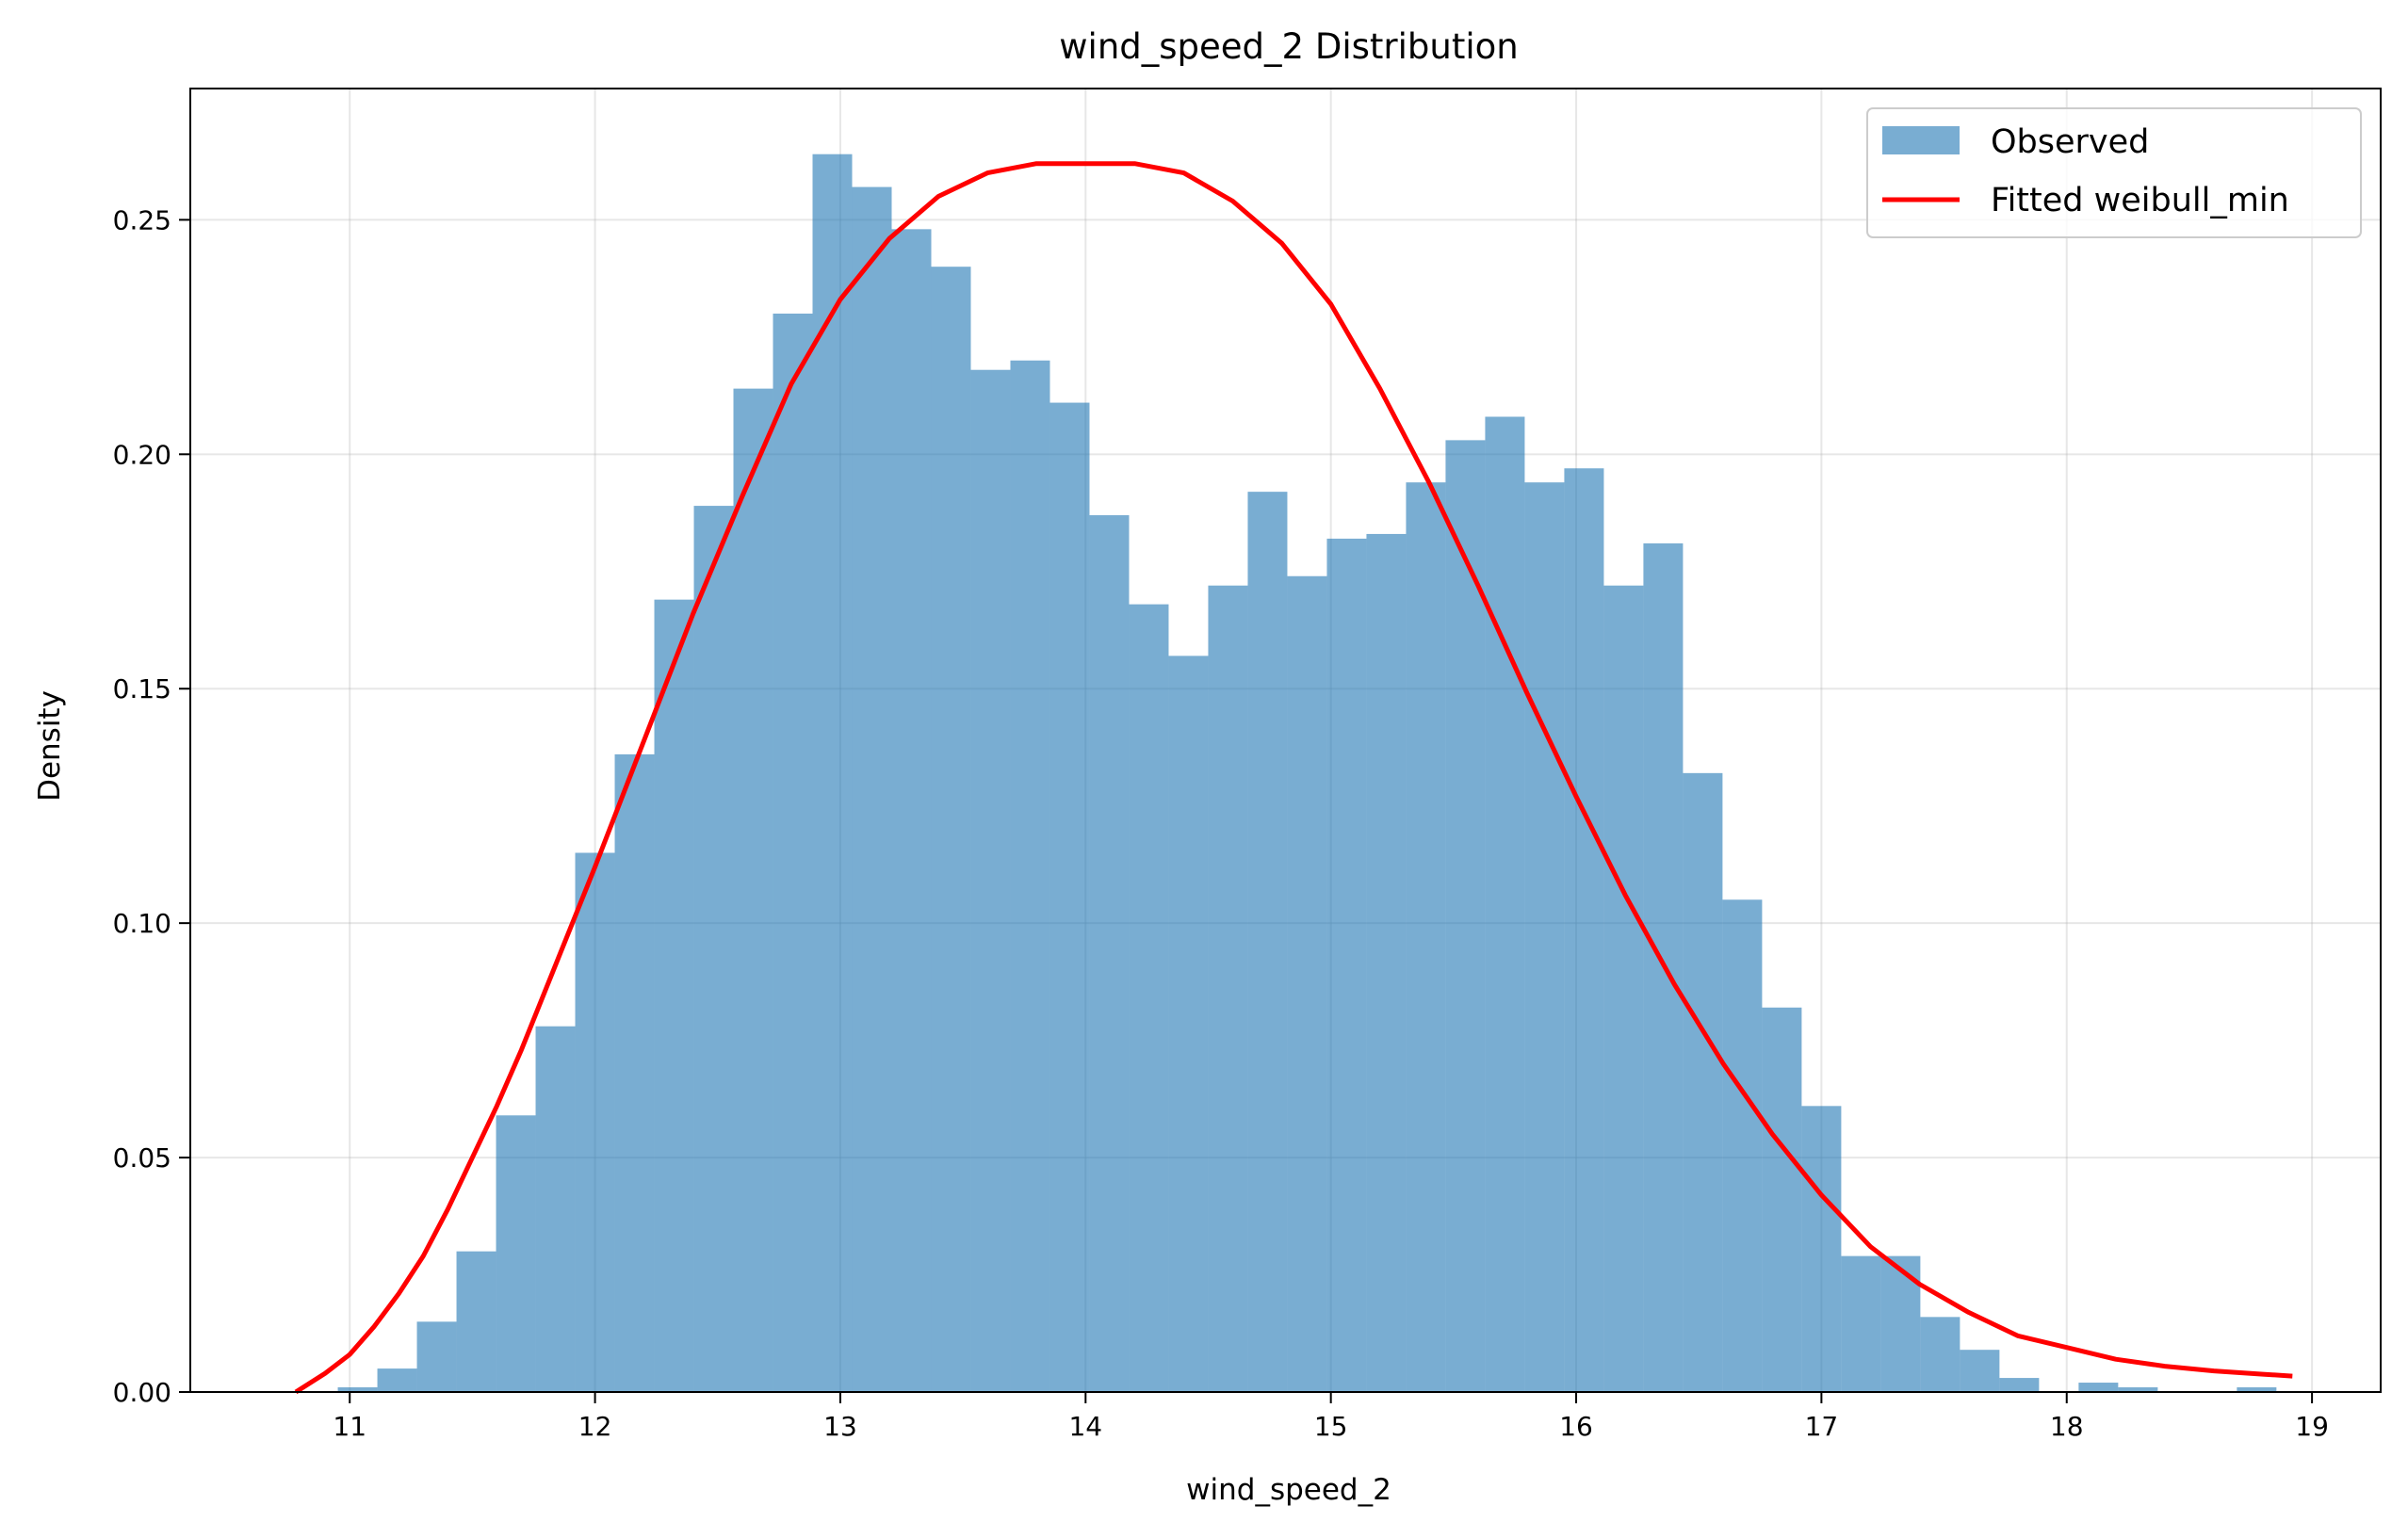  What do you see at coordinates (2070, 142) in the screenshot?
I see `legend-label-observed: Observed` at bounding box center [2070, 142].